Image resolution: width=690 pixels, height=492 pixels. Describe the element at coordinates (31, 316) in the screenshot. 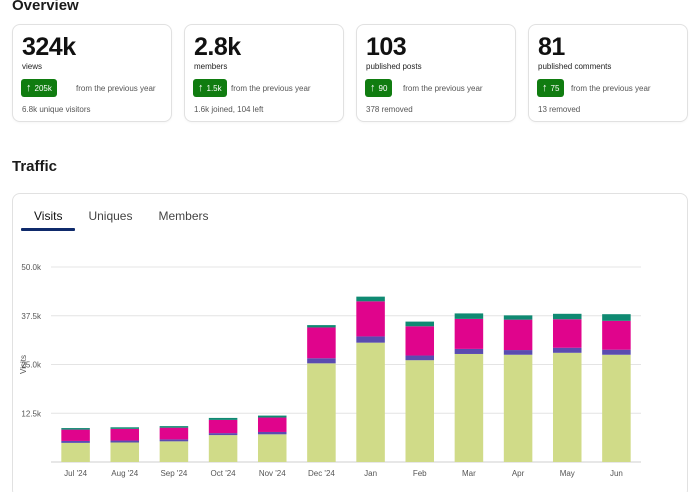

I see `y-tick-label: 37.5k` at that location.